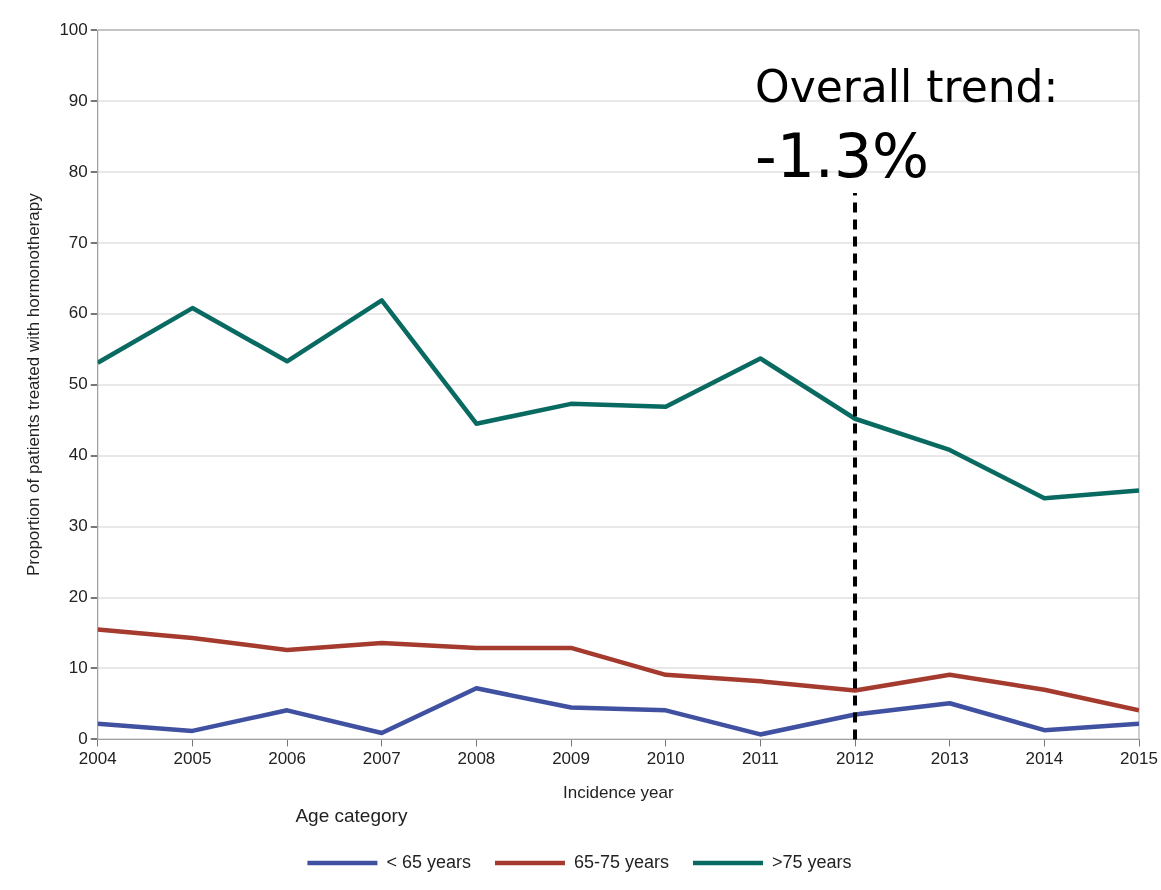 The height and width of the screenshot is (890, 1161). What do you see at coordinates (571, 759) in the screenshot?
I see `x-tick-label: 2009` at bounding box center [571, 759].